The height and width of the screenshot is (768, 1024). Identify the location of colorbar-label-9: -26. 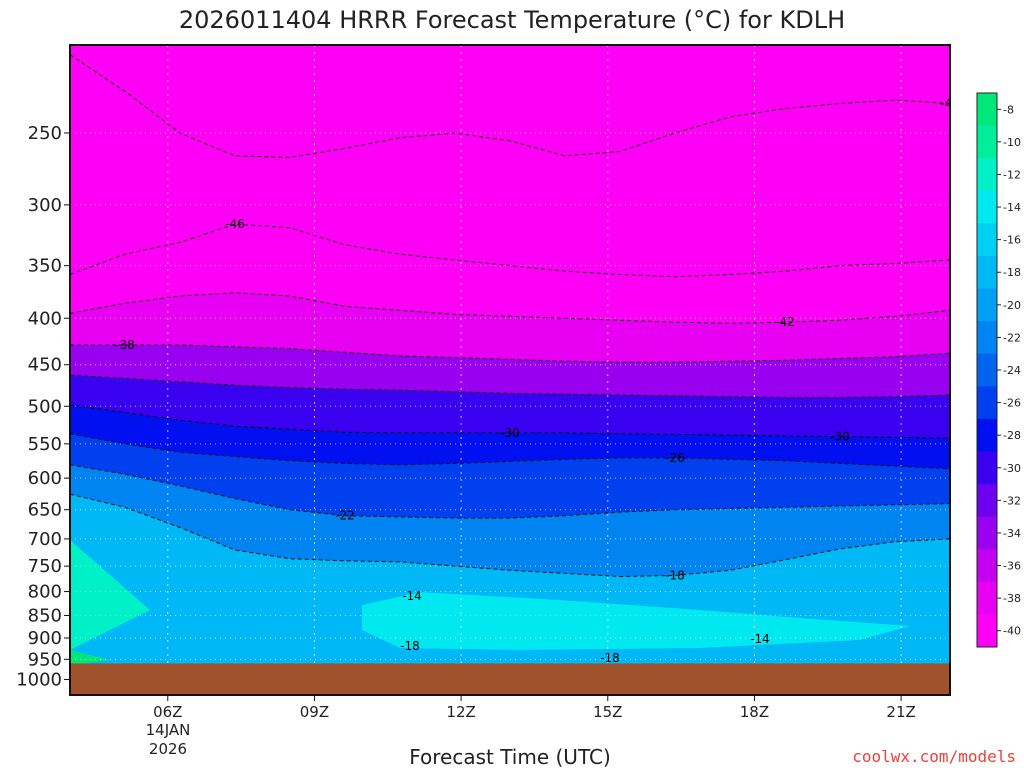
(1012, 403).